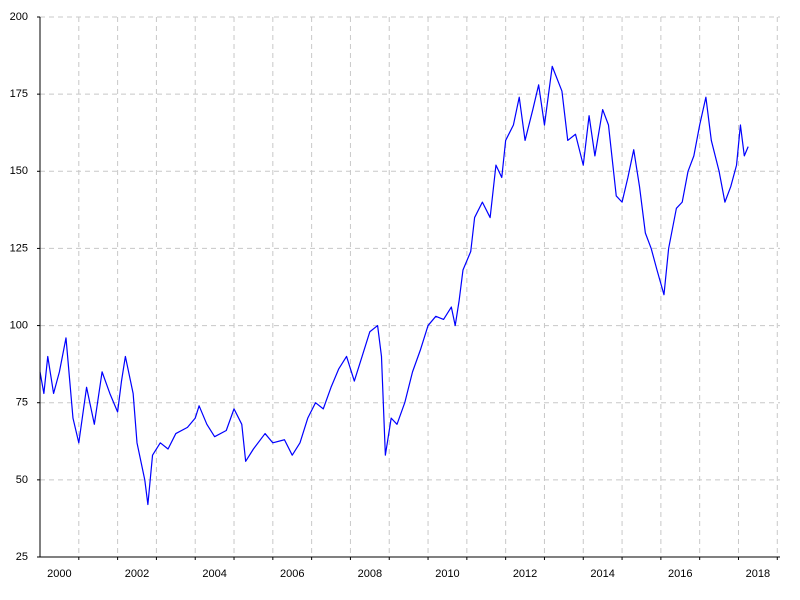 This screenshot has width=800, height=600. I want to click on y-tick-label: 100, so click(19, 325).